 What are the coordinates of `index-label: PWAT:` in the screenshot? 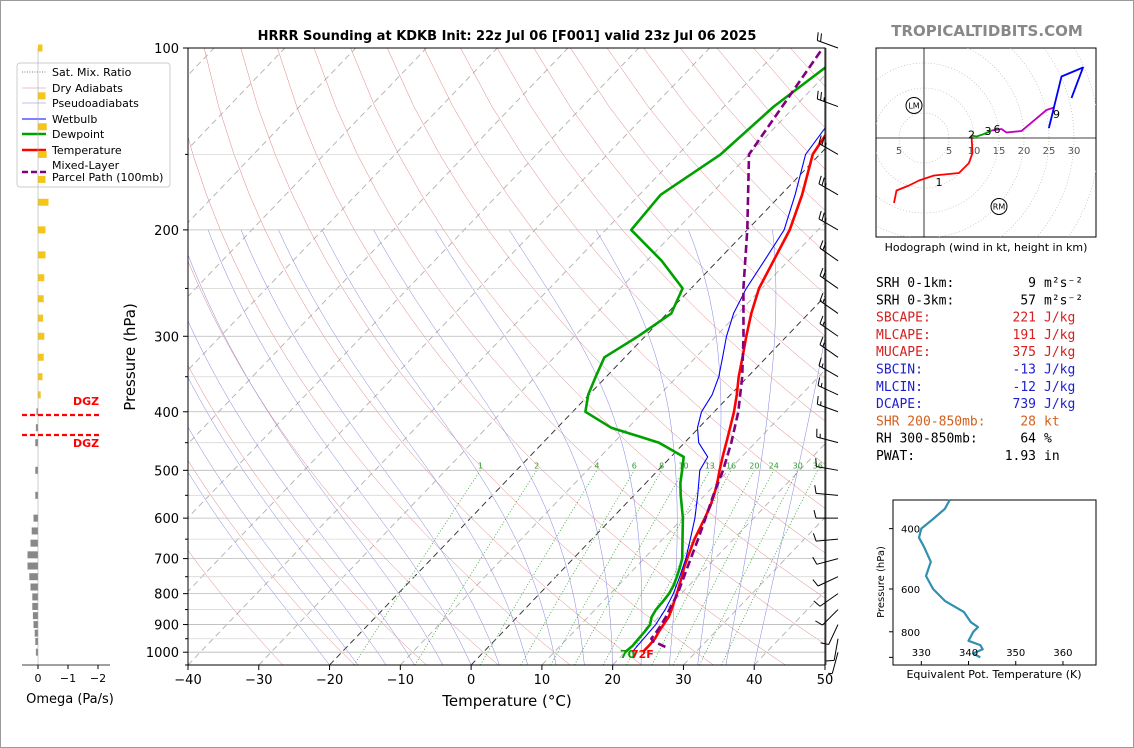 It's located at (895, 456).